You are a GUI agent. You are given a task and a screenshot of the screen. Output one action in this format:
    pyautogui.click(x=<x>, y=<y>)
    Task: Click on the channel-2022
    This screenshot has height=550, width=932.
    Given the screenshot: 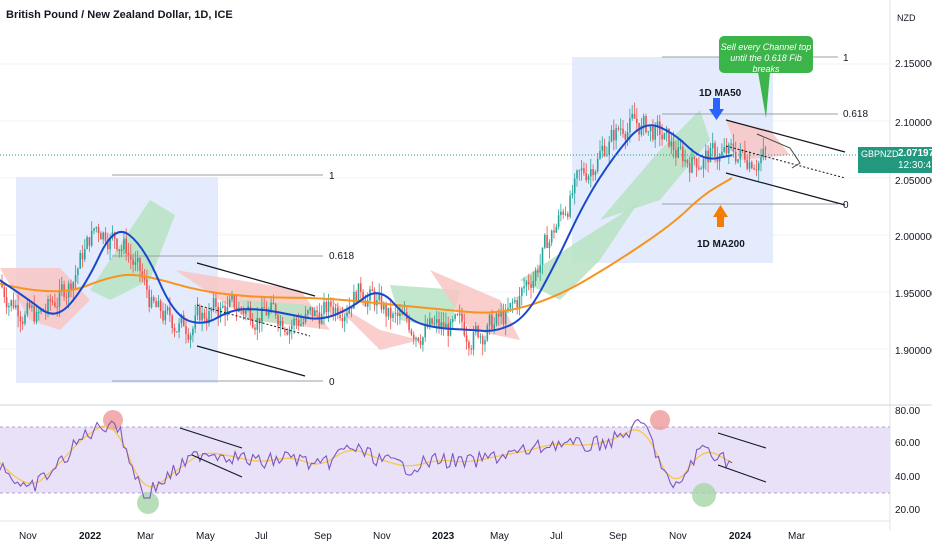 What is the action you would take?
    pyautogui.click(x=256, y=319)
    